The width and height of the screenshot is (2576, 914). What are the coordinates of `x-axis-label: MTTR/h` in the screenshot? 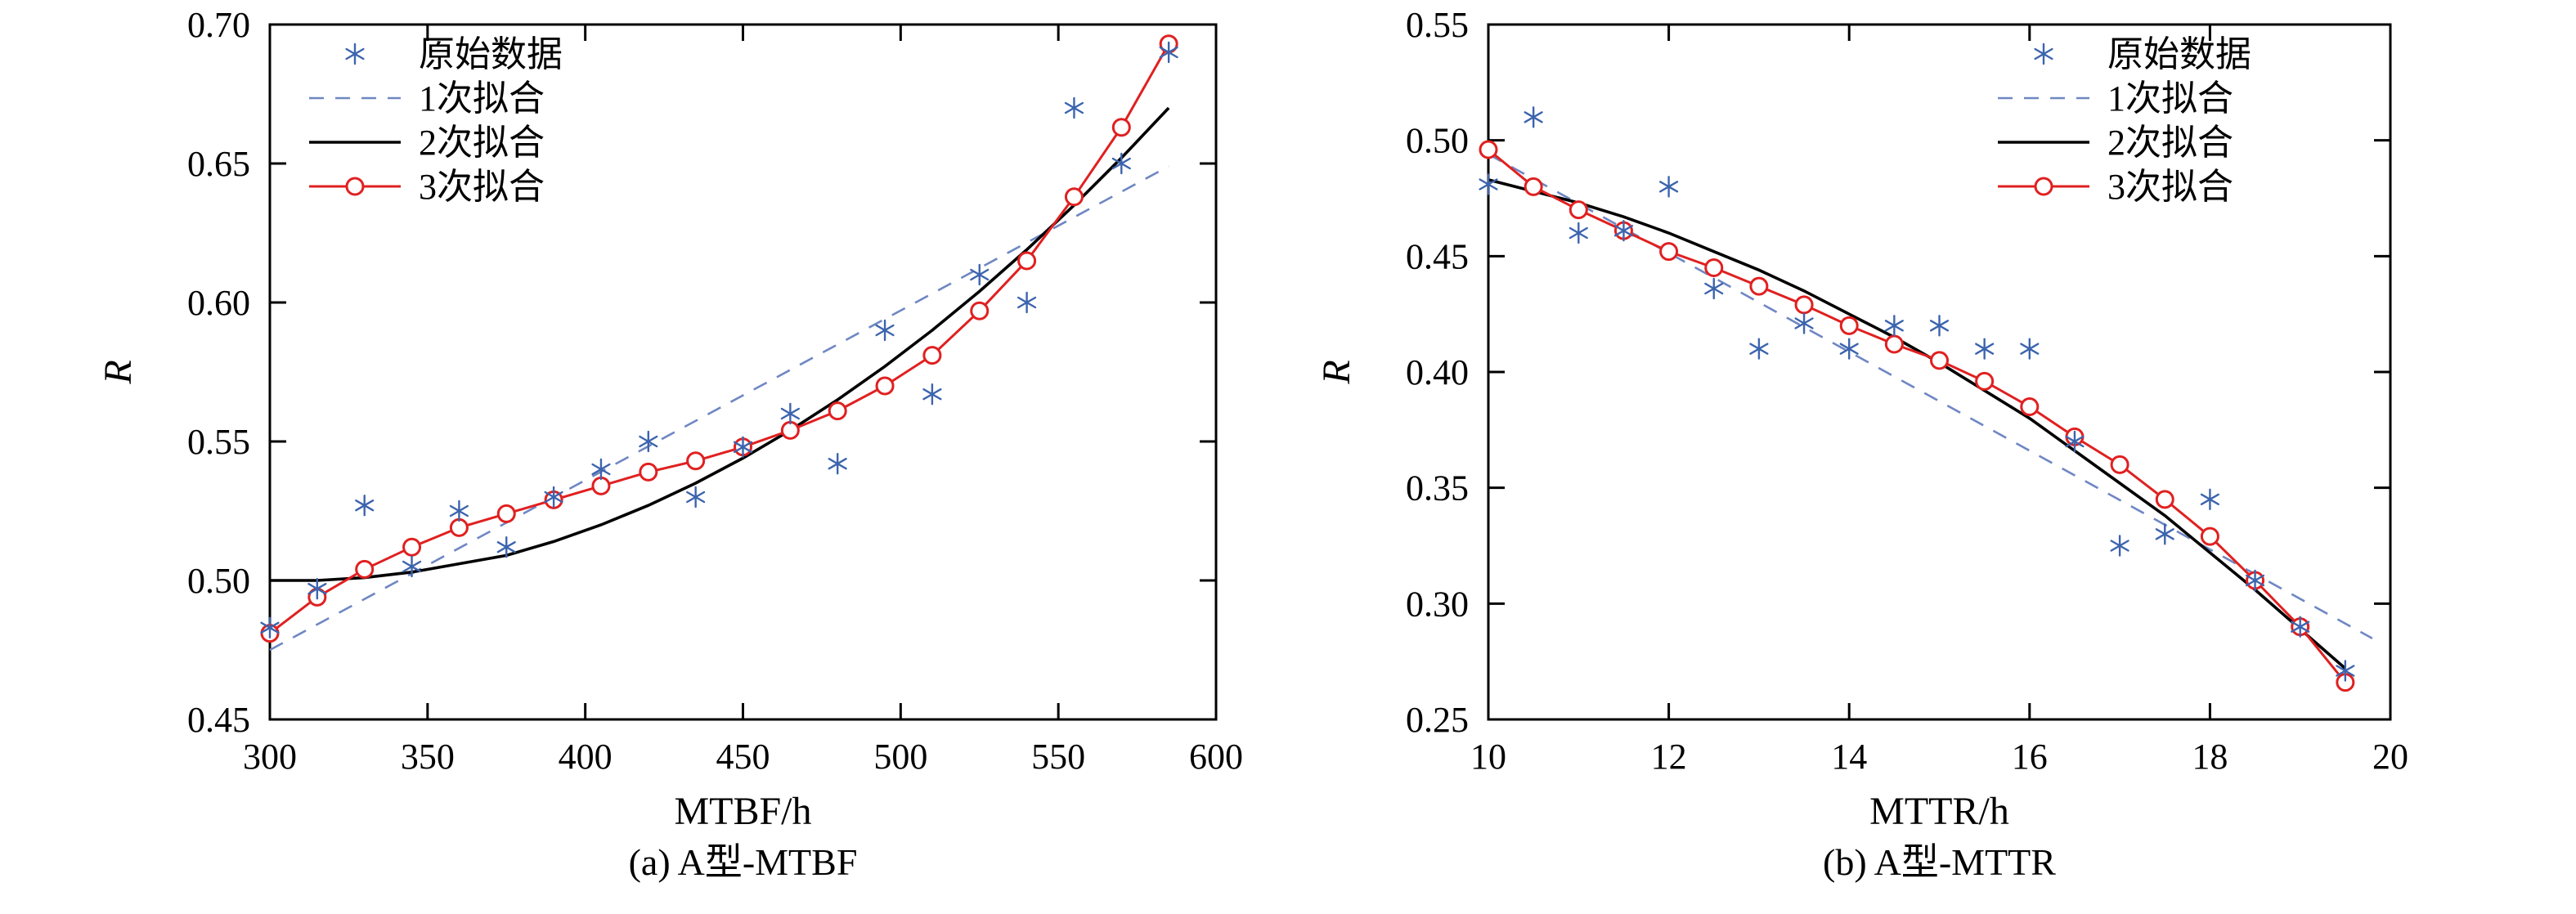 It's located at (1939, 811).